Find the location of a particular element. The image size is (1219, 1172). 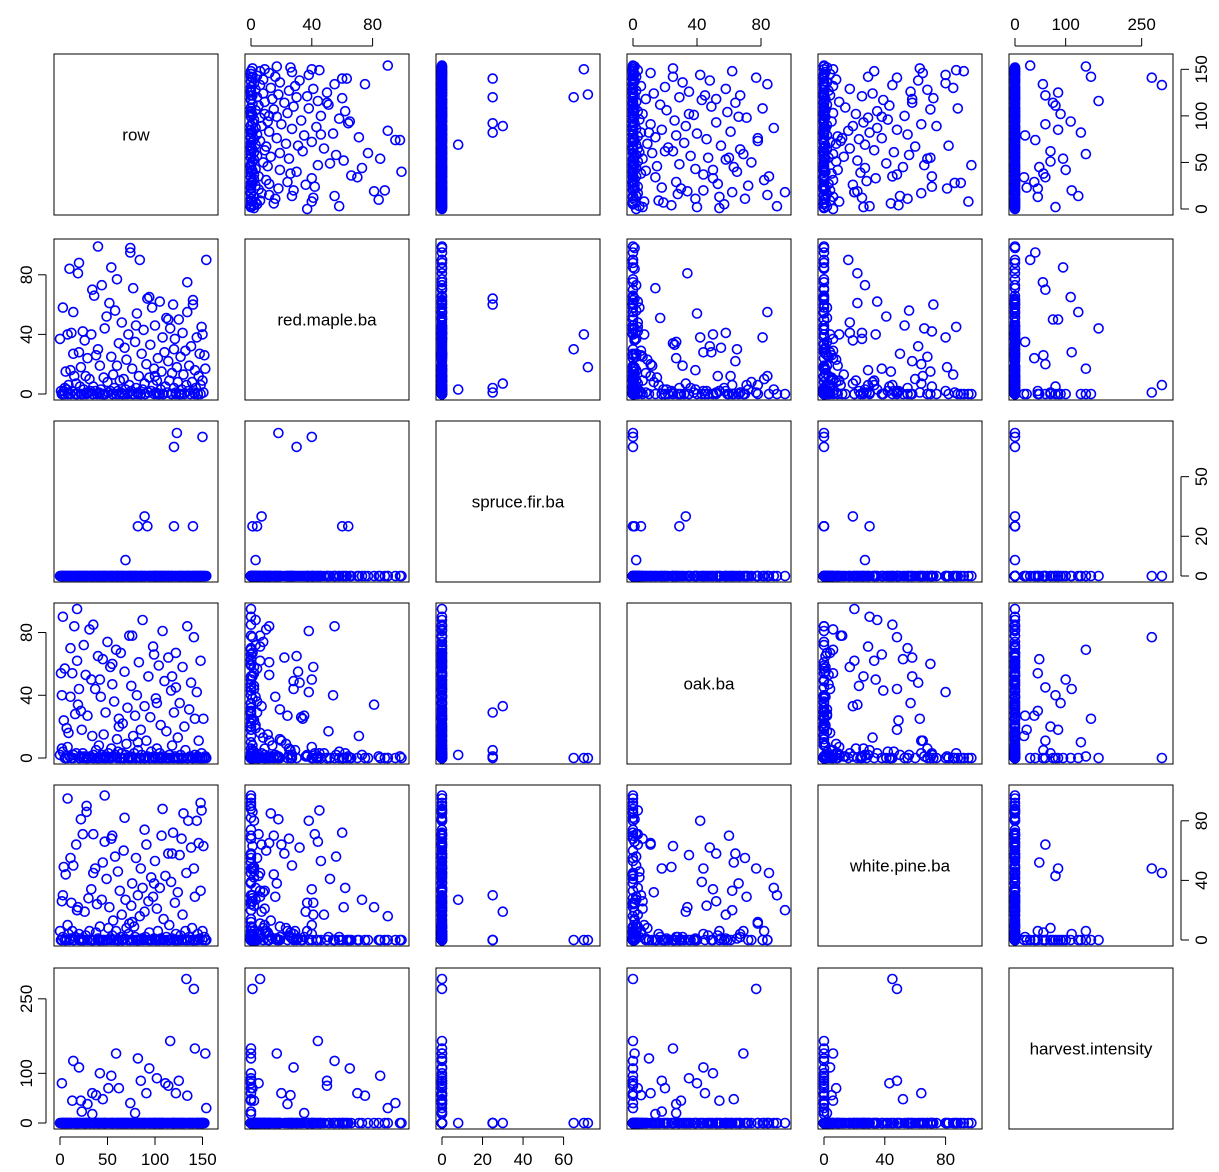

panel-spruce-fir-ba-vs-spruce-fir-ba is located at coordinates (518, 501).